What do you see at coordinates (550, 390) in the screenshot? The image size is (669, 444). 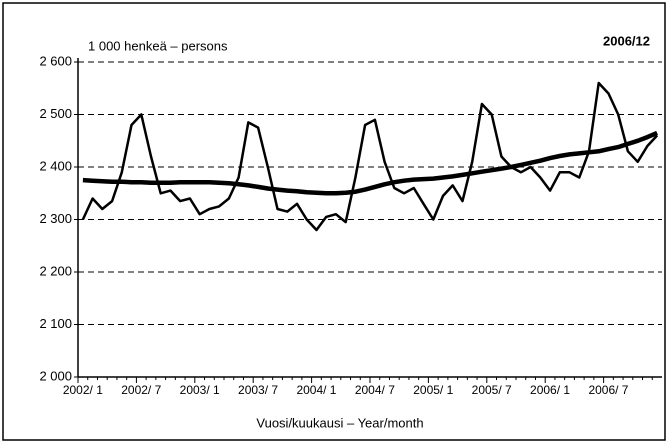 I see `x-tick-label: 2006/ 1` at bounding box center [550, 390].